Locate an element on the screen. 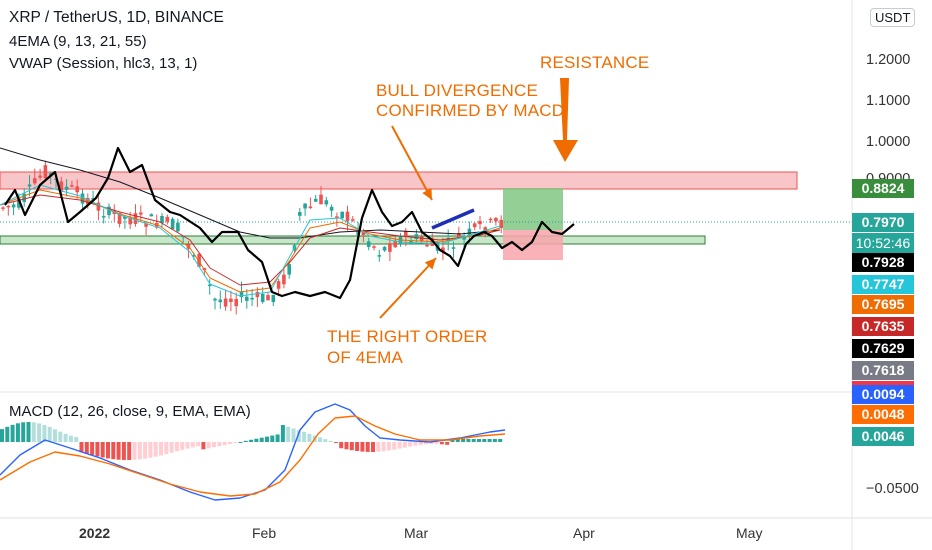  ema-order-annotation-line1: THE RIGHT ORDER is located at coordinates (407, 336).